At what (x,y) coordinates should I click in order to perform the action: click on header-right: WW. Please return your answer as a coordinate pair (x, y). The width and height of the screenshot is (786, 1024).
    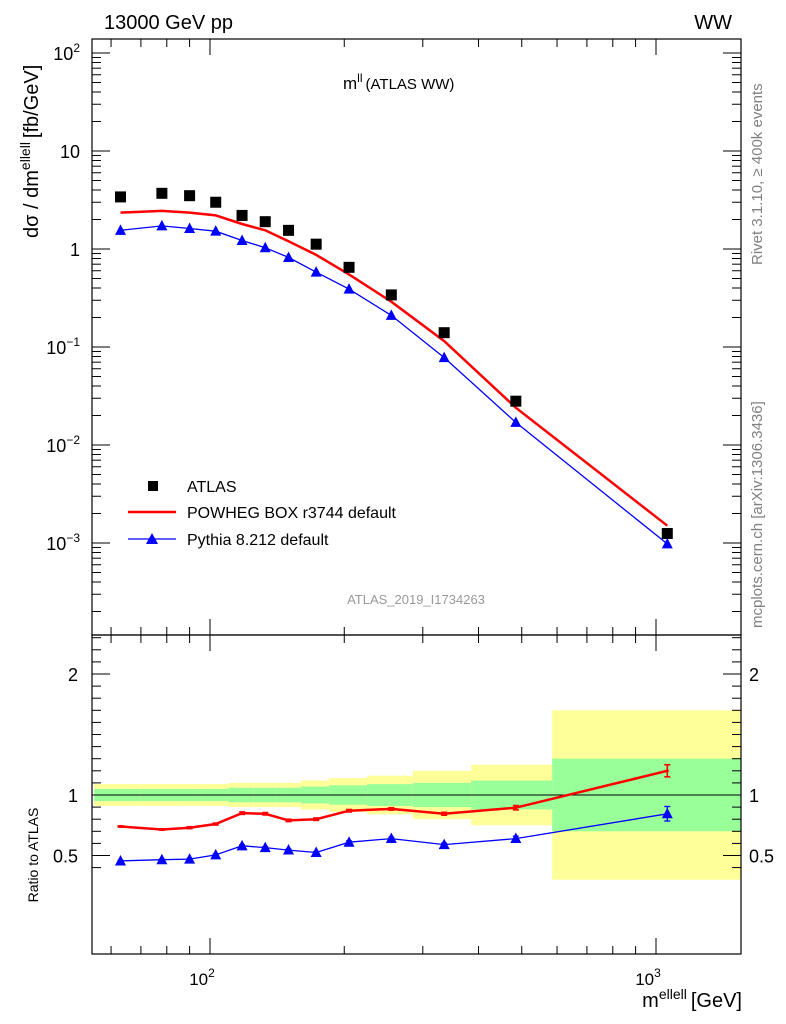
    Looking at the image, I should click on (713, 23).